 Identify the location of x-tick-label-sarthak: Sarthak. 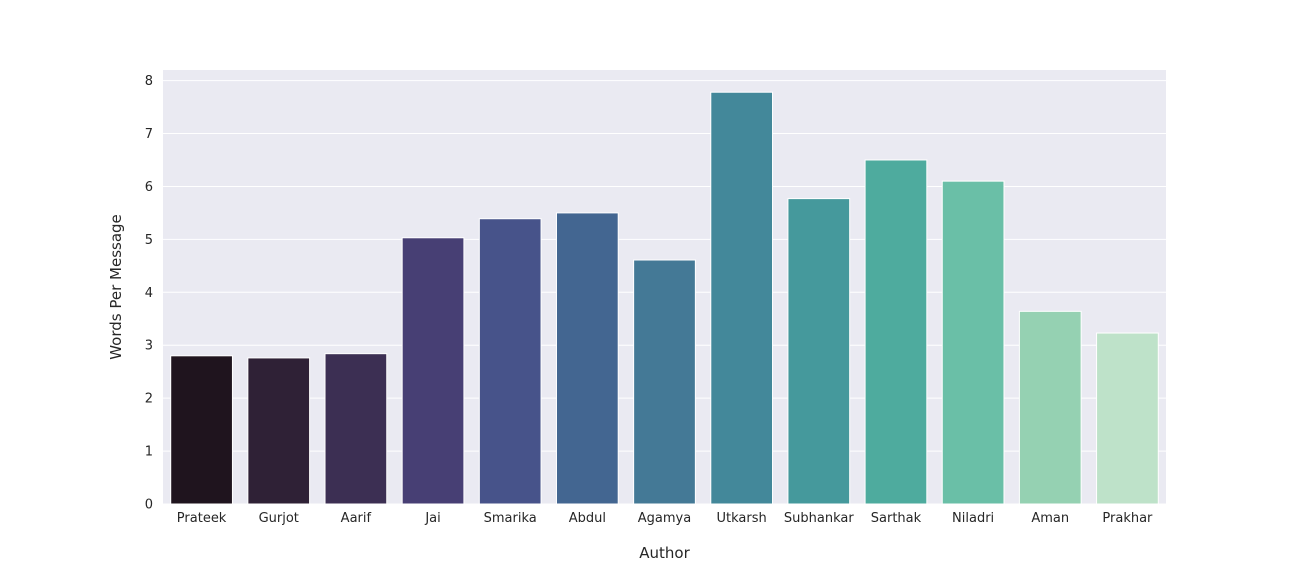
(896, 518).